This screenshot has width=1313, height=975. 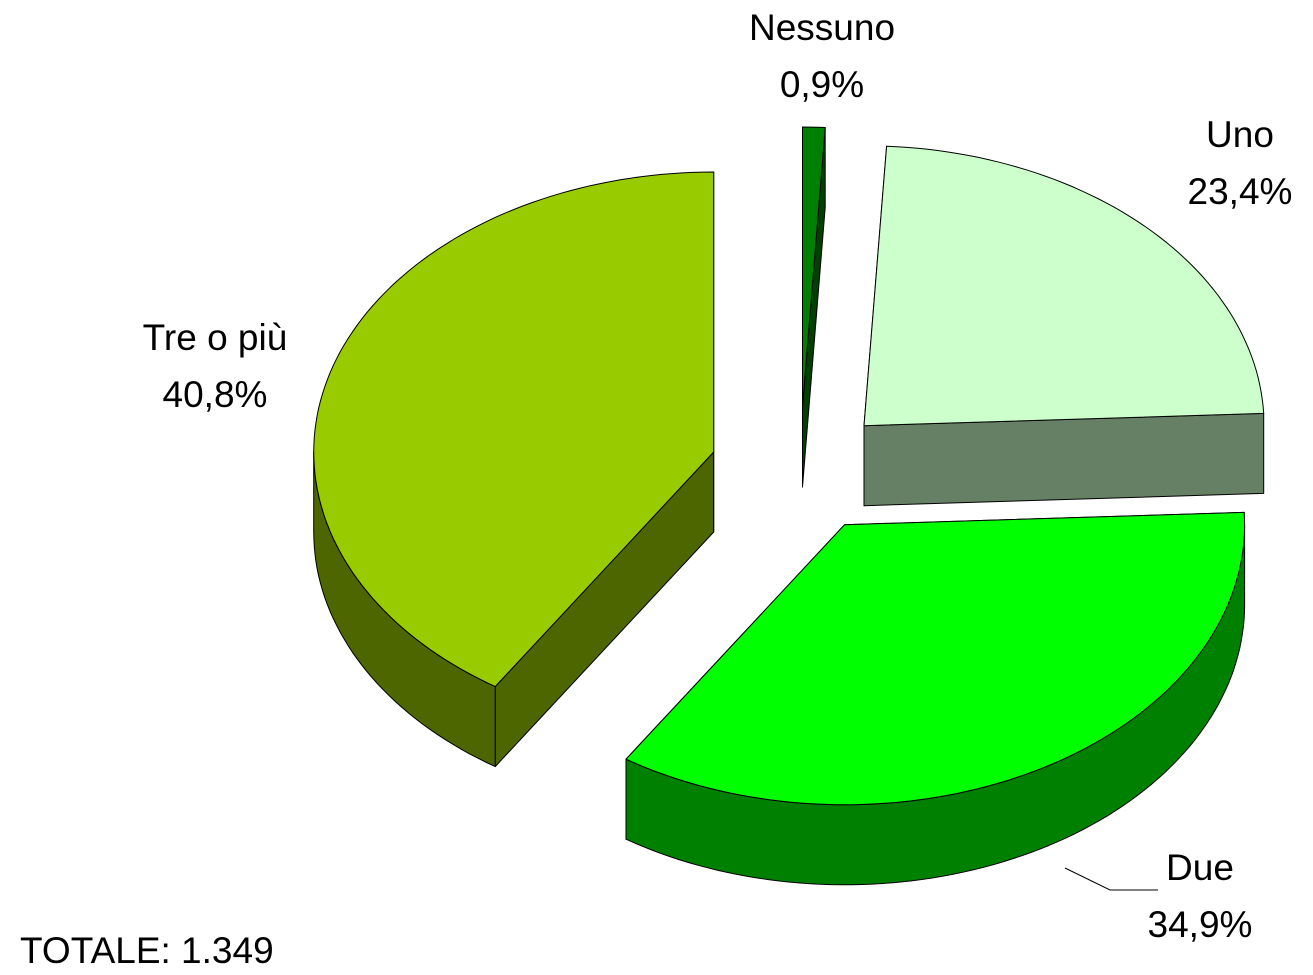 I want to click on total-annotation: TOTALE: 1.349, so click(x=147, y=950).